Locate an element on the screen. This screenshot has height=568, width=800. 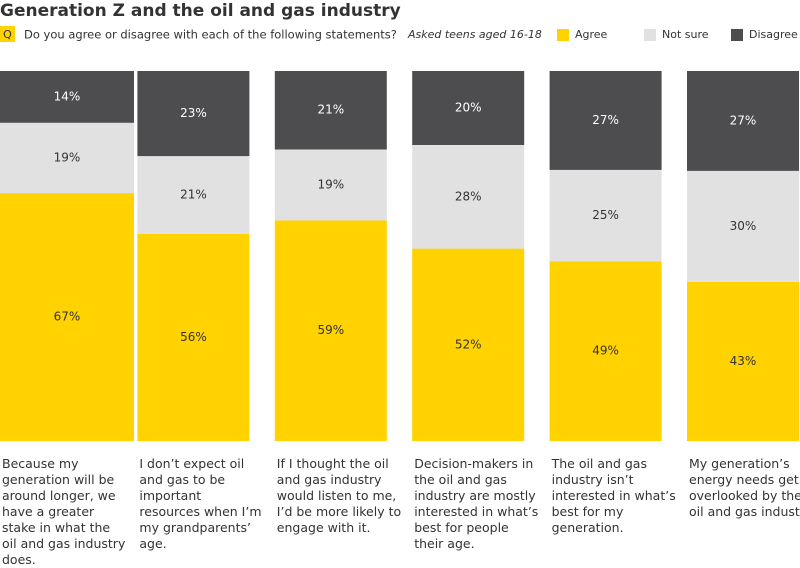
value-label: 25% is located at coordinates (605, 215).